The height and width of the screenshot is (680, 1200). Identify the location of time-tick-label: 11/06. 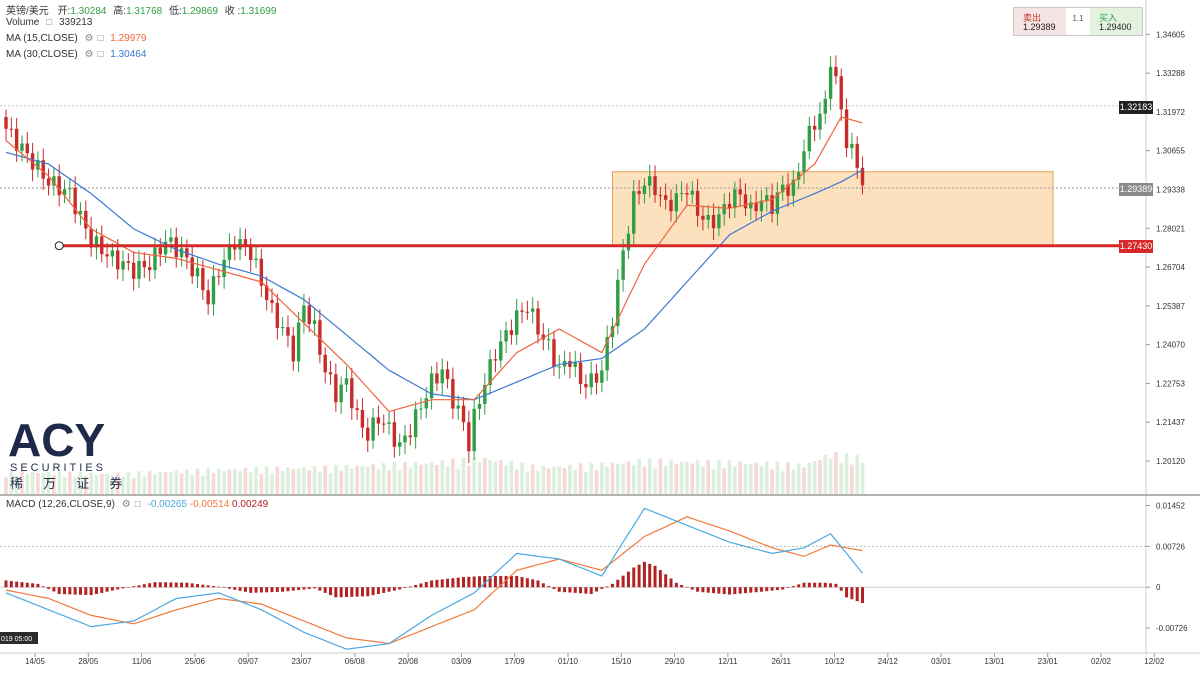
(142, 661).